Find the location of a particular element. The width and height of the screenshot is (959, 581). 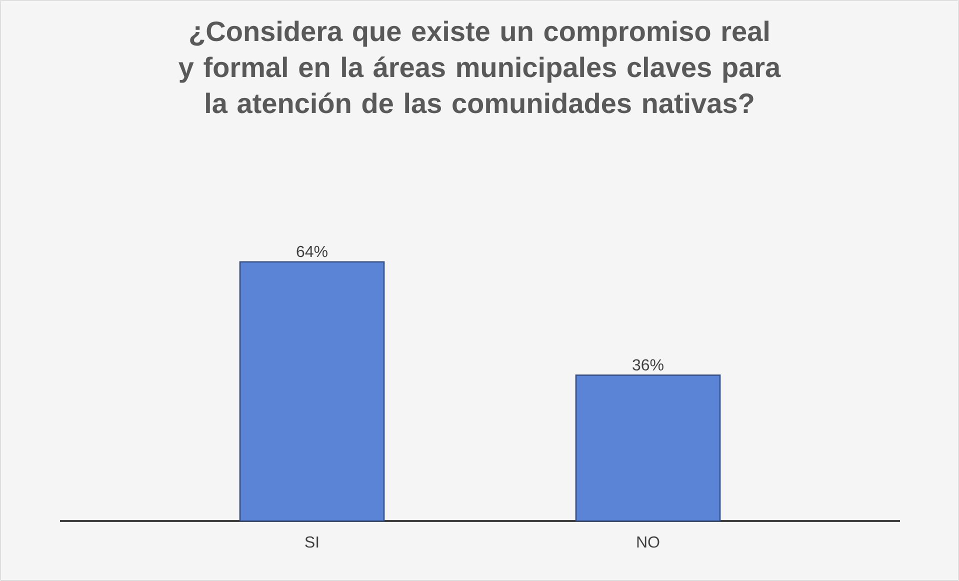

chart-title: ¿Considera que existe un compromiso real y formal en la áreas municipales claves para la atención de las comunidades nativas? is located at coordinates (479, 67).